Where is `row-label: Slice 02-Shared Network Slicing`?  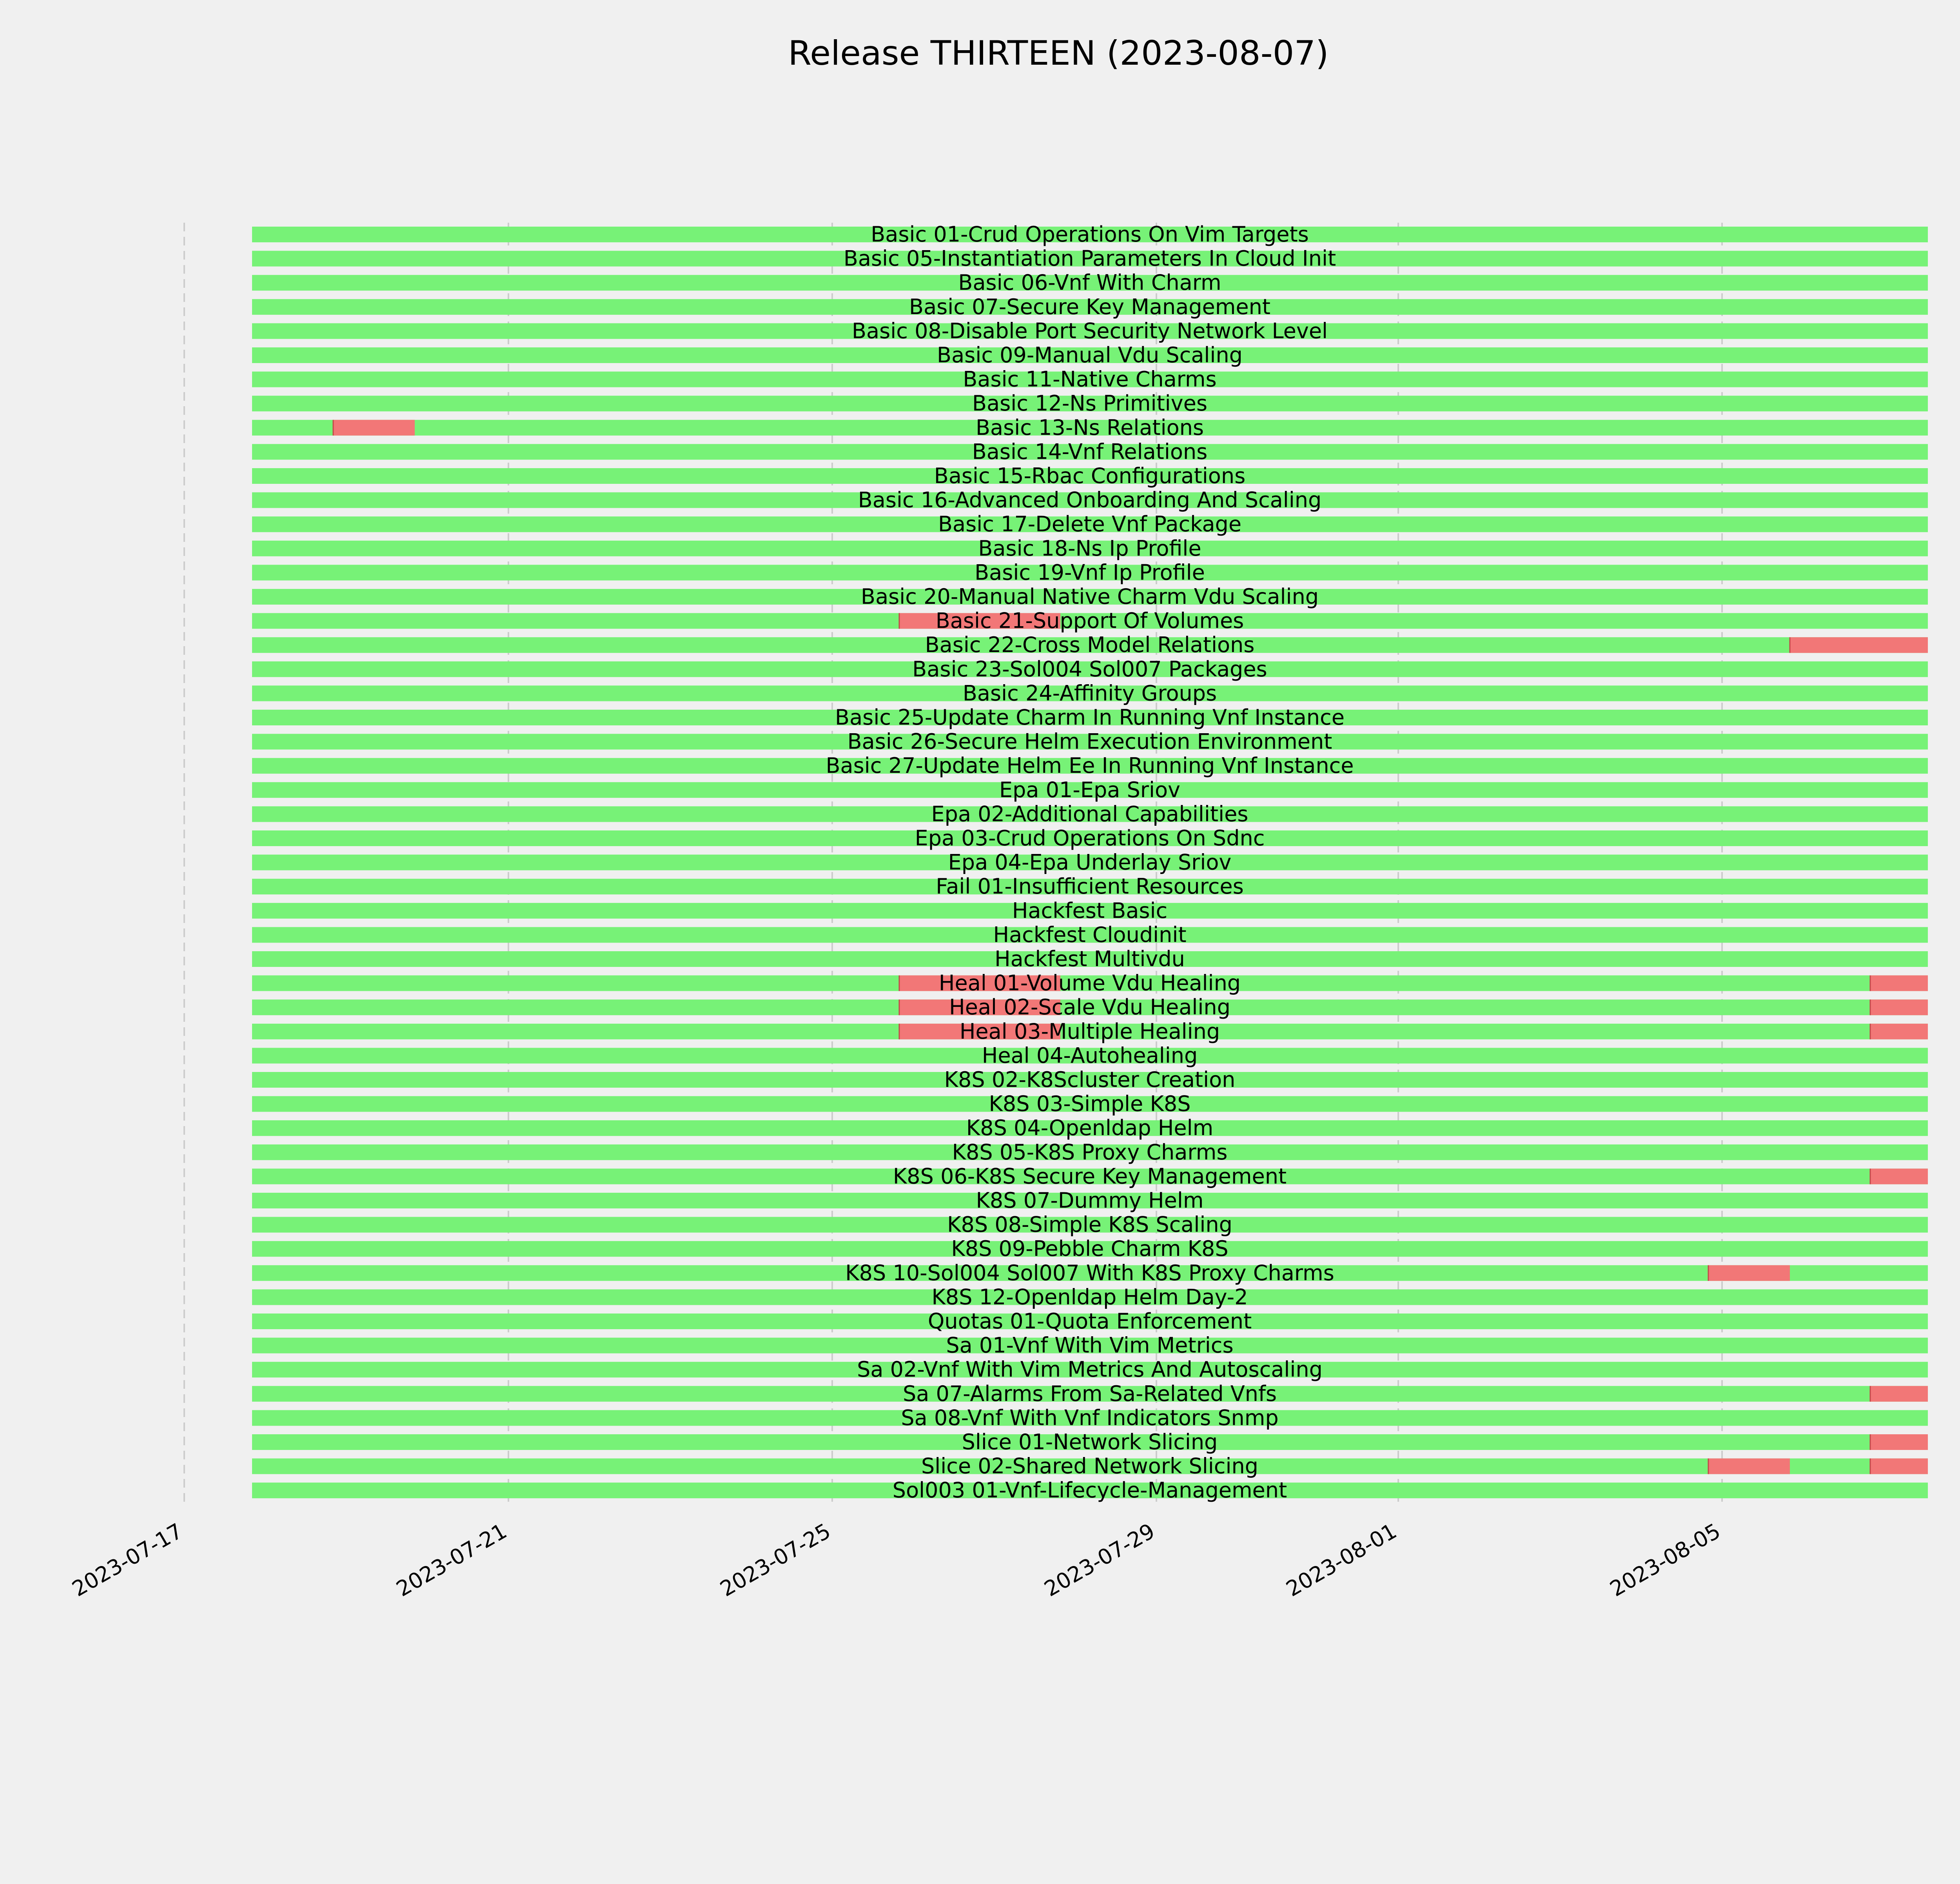 row-label: Slice 02-Shared Network Slicing is located at coordinates (1089, 1466).